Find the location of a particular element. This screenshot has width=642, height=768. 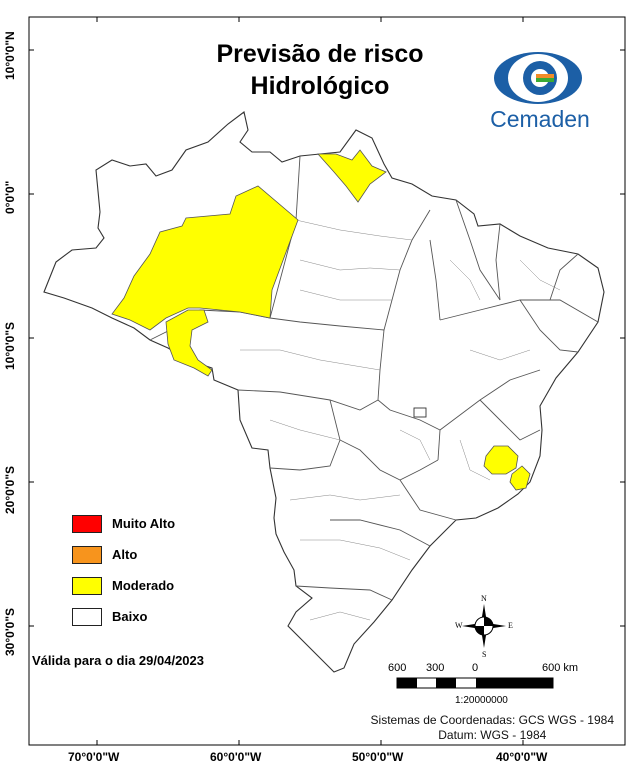

north-arrow-icon is located at coordinates (484, 626).